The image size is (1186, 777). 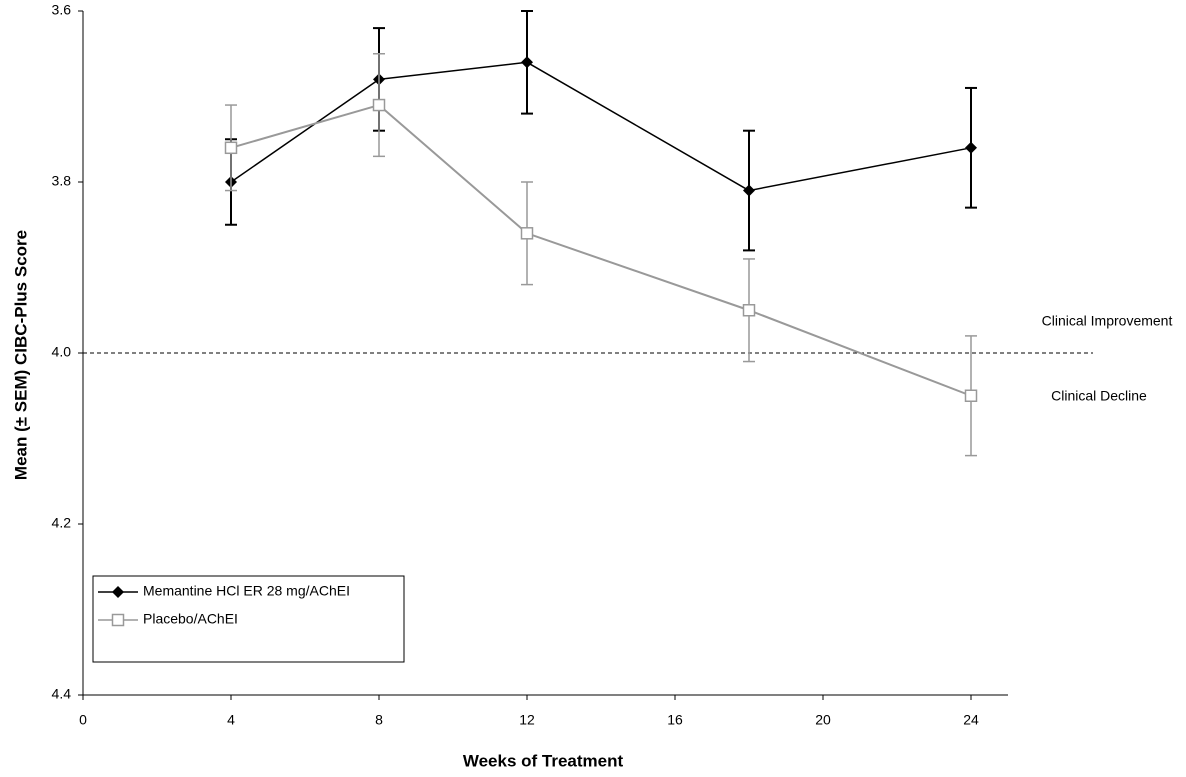 What do you see at coordinates (379, 720) in the screenshot?
I see `x-tick-label: 8` at bounding box center [379, 720].